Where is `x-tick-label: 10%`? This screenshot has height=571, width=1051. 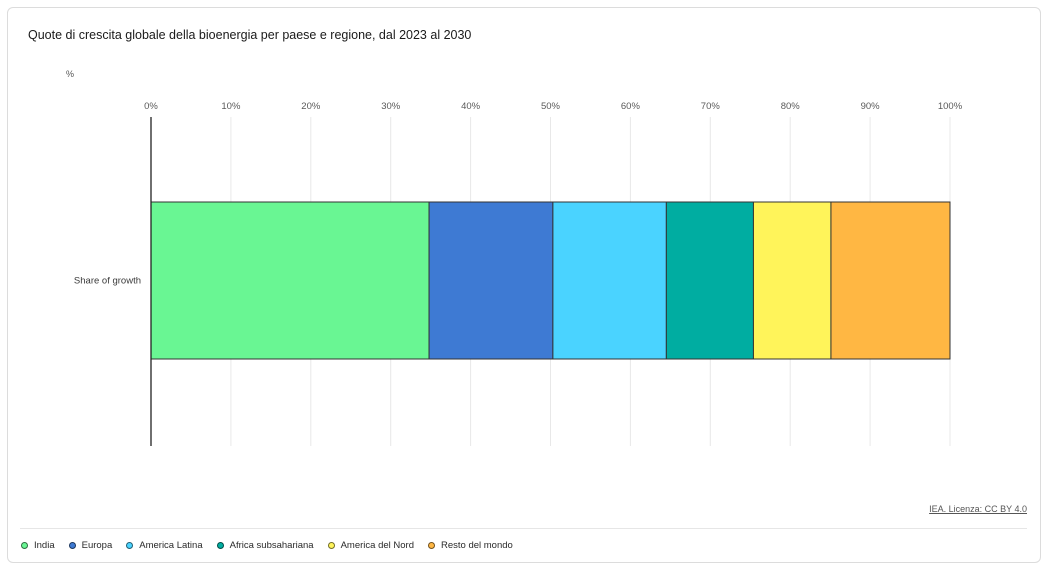
x-tick-label: 10% is located at coordinates (231, 106).